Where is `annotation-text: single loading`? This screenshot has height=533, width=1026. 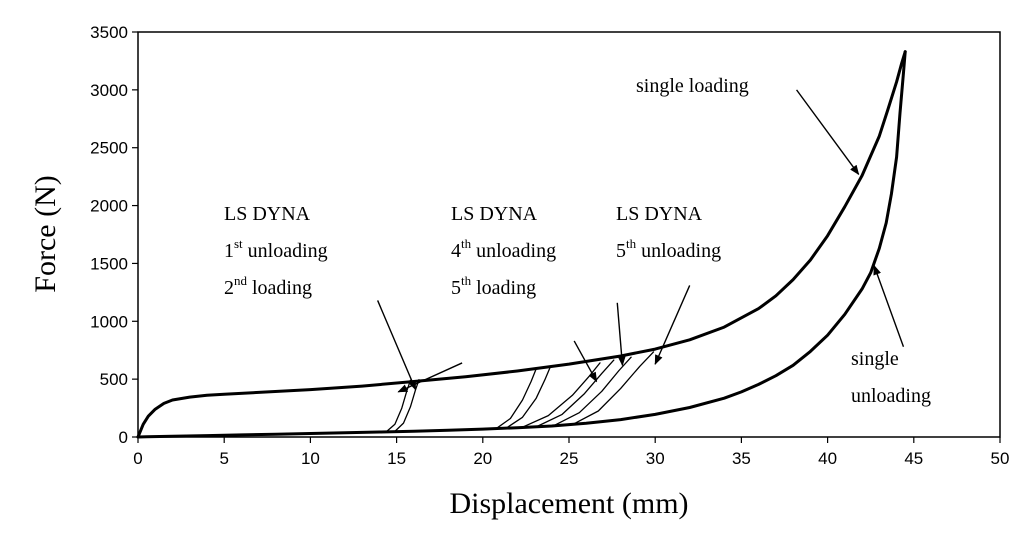
annotation-text: single loading is located at coordinates (692, 86).